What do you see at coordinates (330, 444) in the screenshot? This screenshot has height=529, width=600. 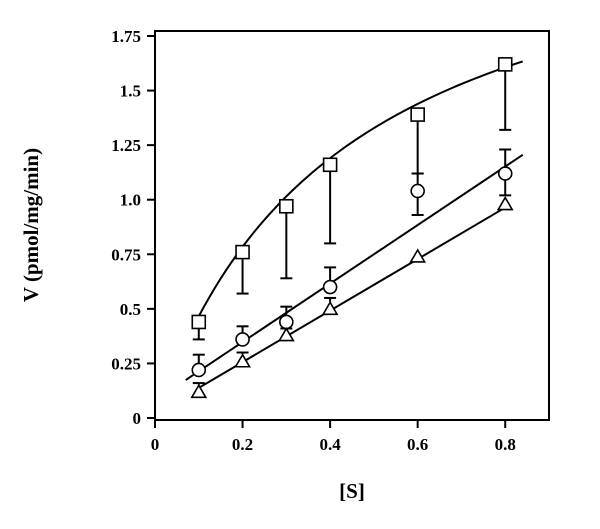 I see `x-tick-label: 0.4` at bounding box center [330, 444].